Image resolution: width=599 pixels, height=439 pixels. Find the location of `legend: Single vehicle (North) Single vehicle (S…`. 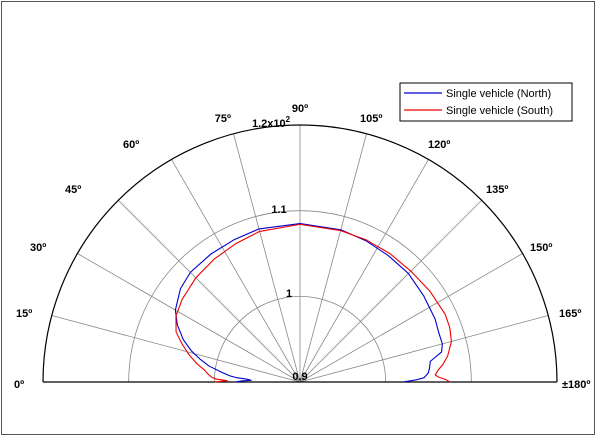

legend: Single vehicle (North) Single vehicle (S… is located at coordinates (486, 102).